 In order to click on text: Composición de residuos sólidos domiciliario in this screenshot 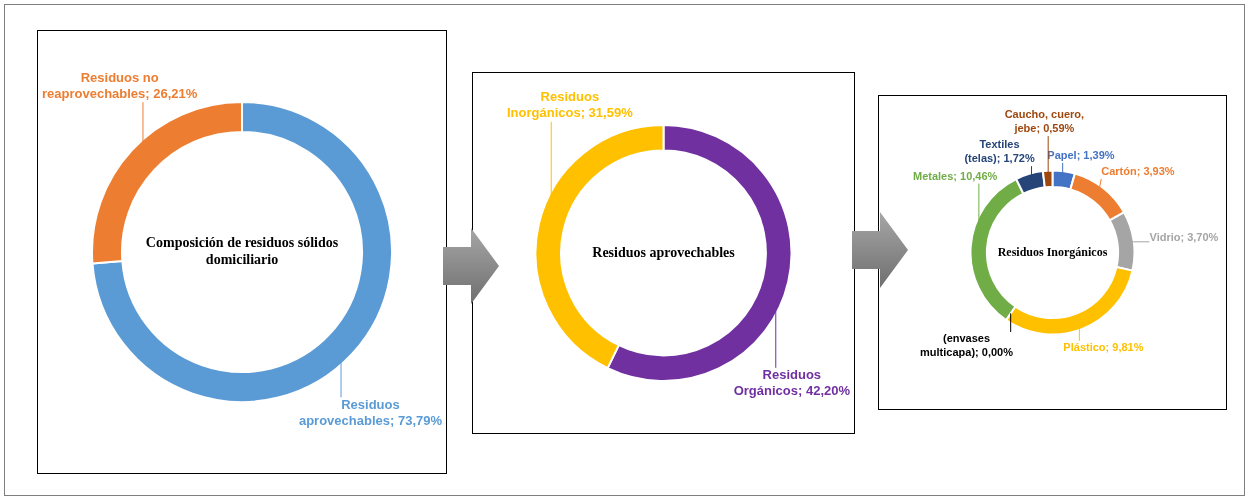, I will do `click(242, 251)`.